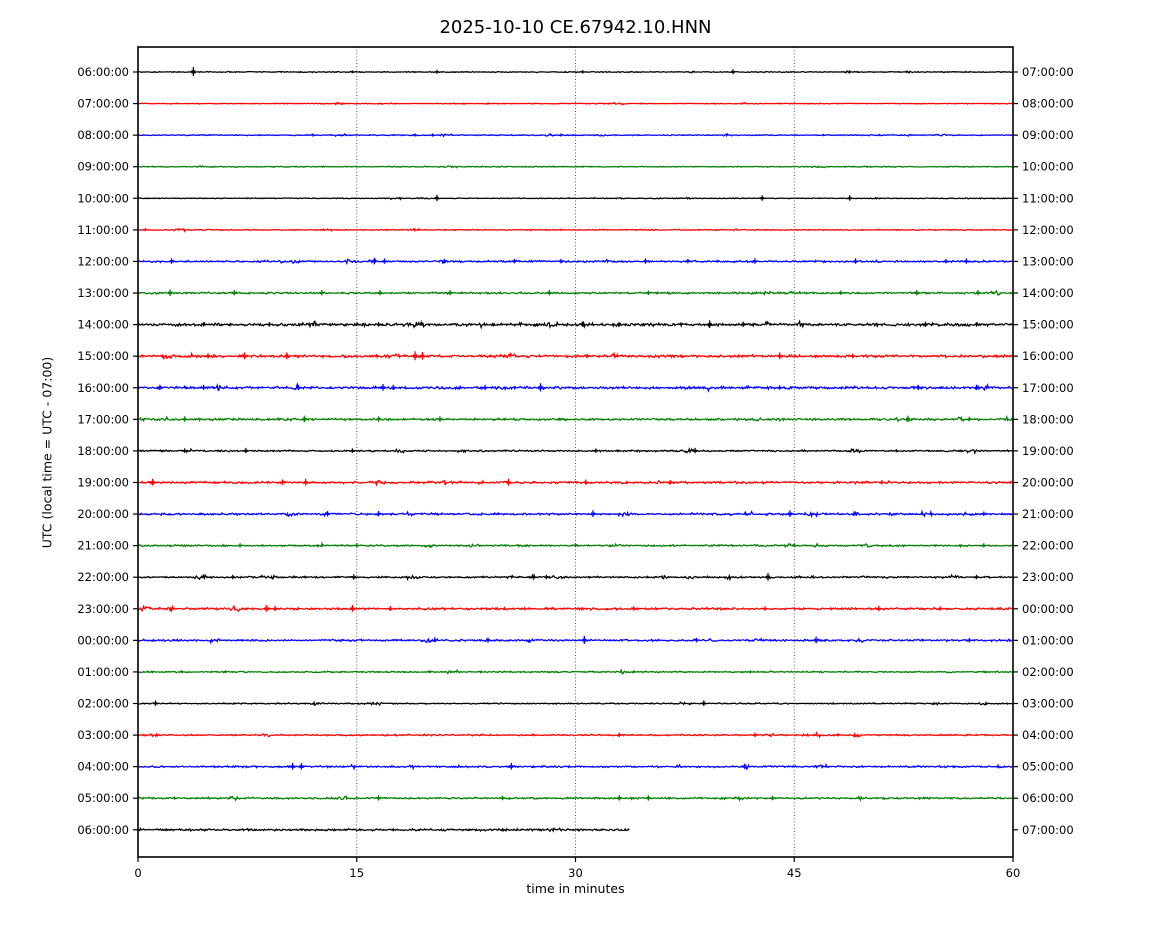 The image size is (1150, 950). What do you see at coordinates (575, 27) in the screenshot?
I see `chart-title: 2025-10-10 CE.67942.10.HNN` at bounding box center [575, 27].